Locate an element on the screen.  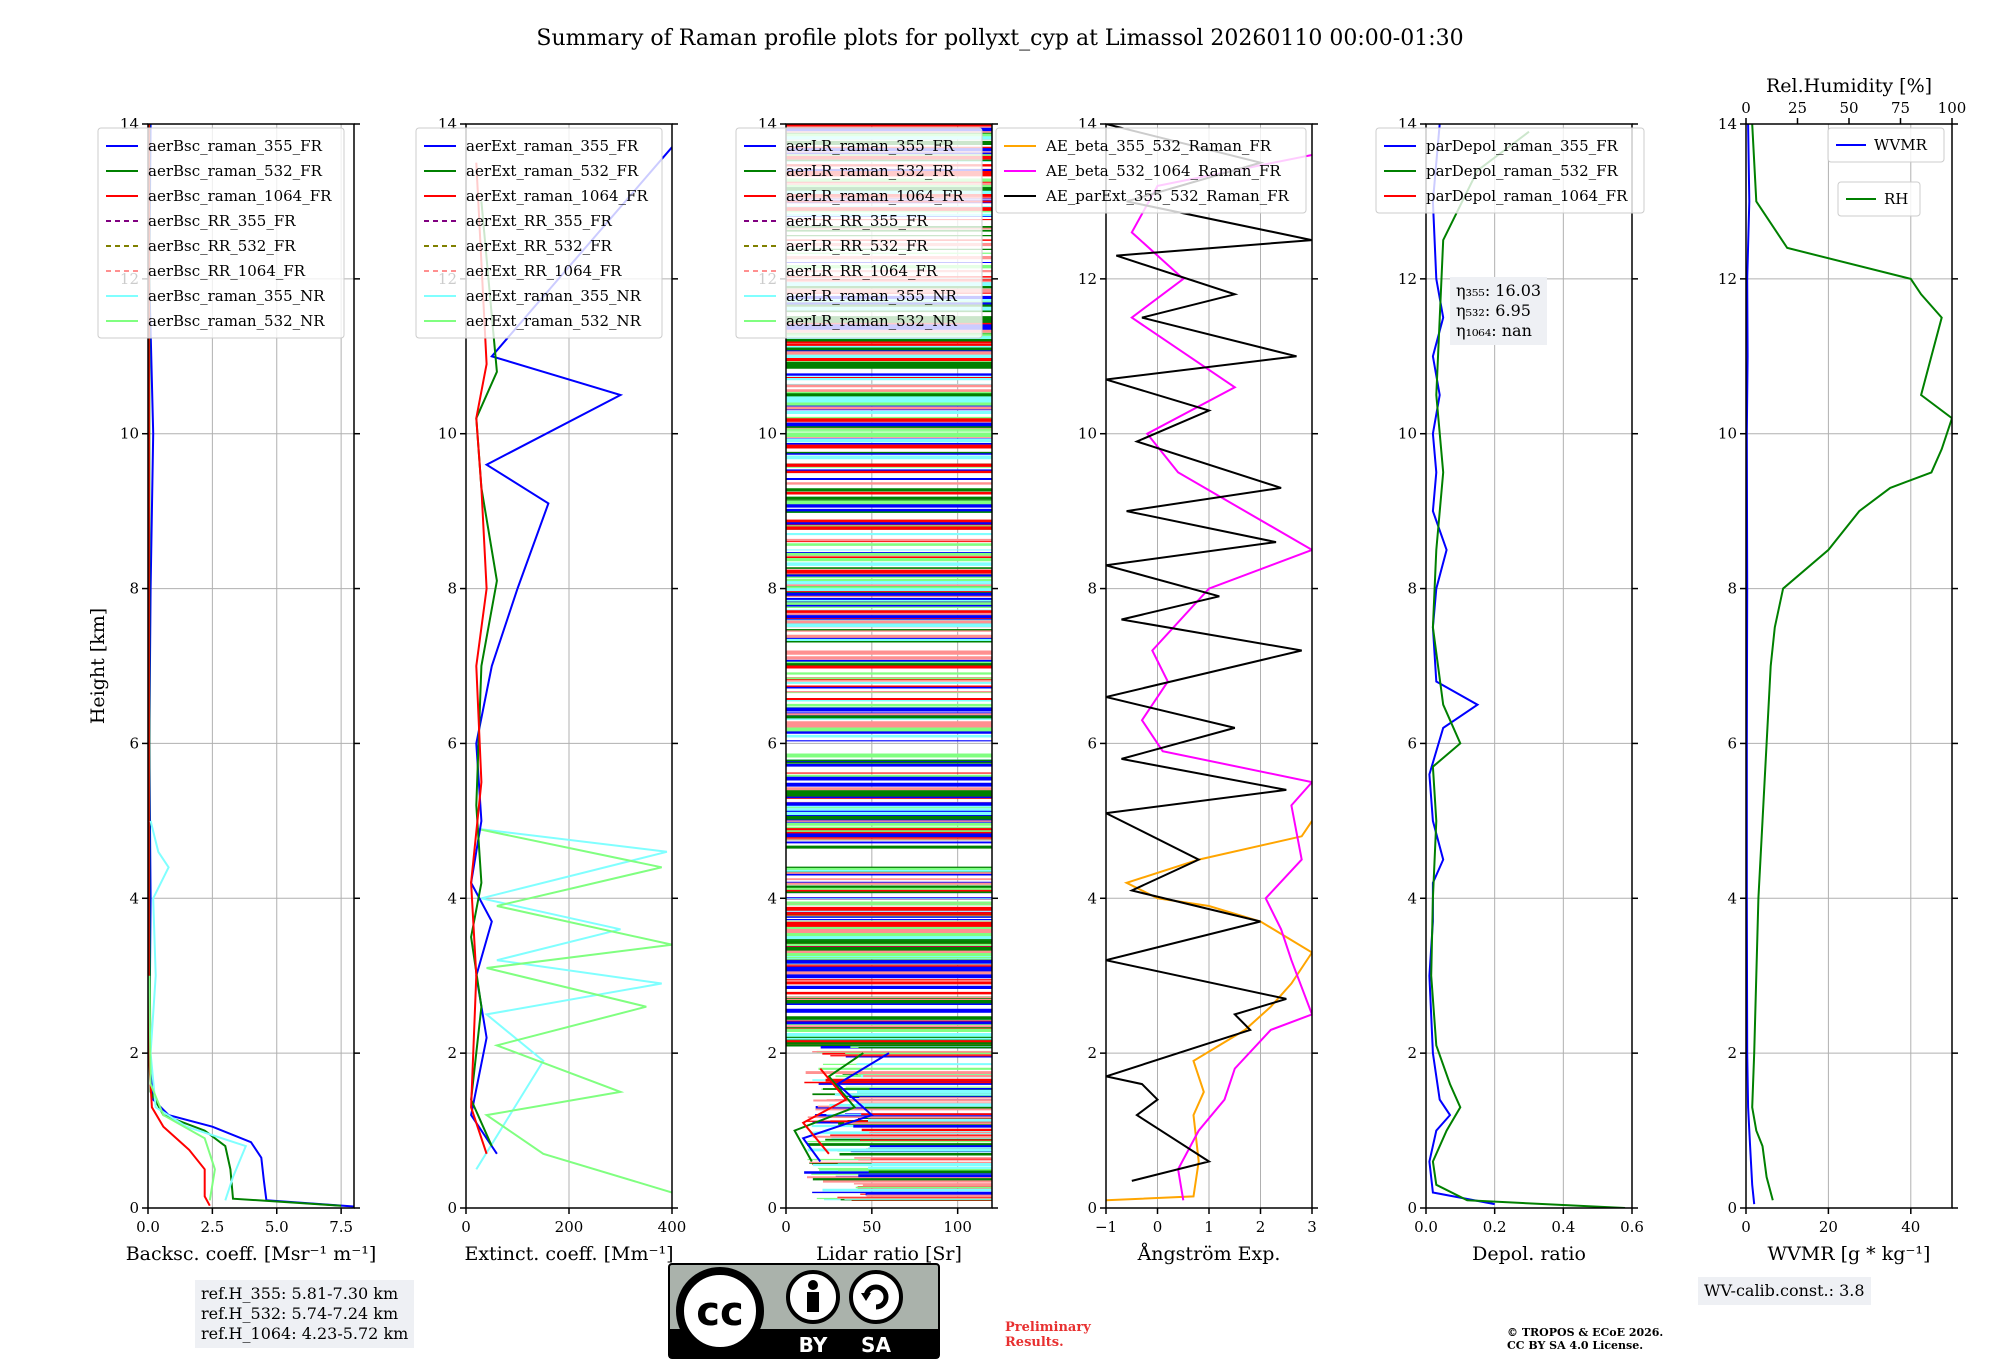
series-aerBsc_raman_355_FR is located at coordinates (251, 666).